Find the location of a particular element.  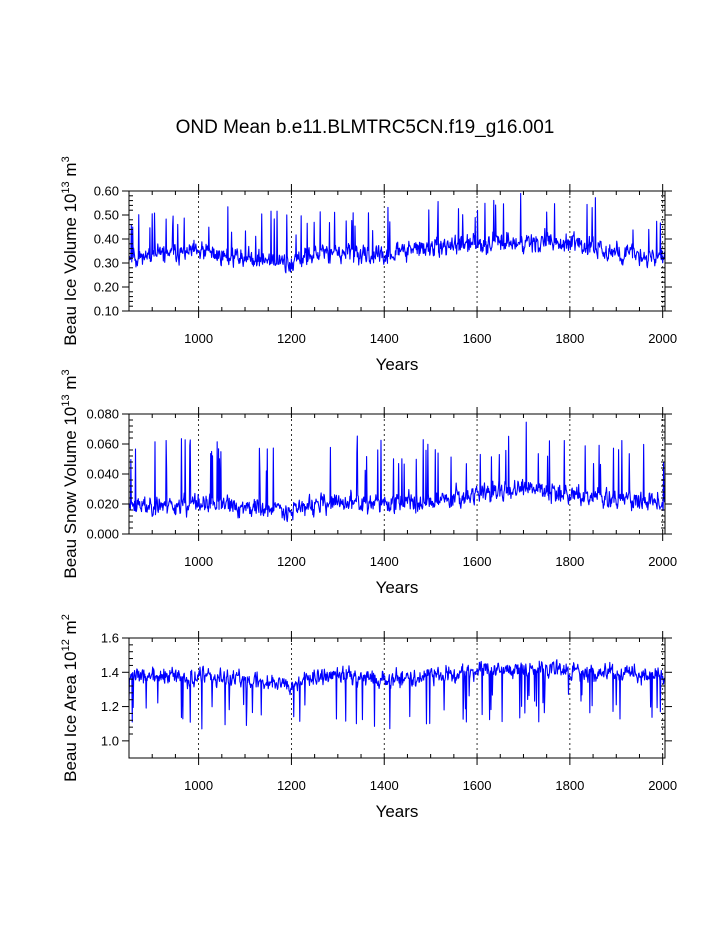

y-axis-label: Beau Ice Volume 1013 m3 is located at coordinates (70, 250).